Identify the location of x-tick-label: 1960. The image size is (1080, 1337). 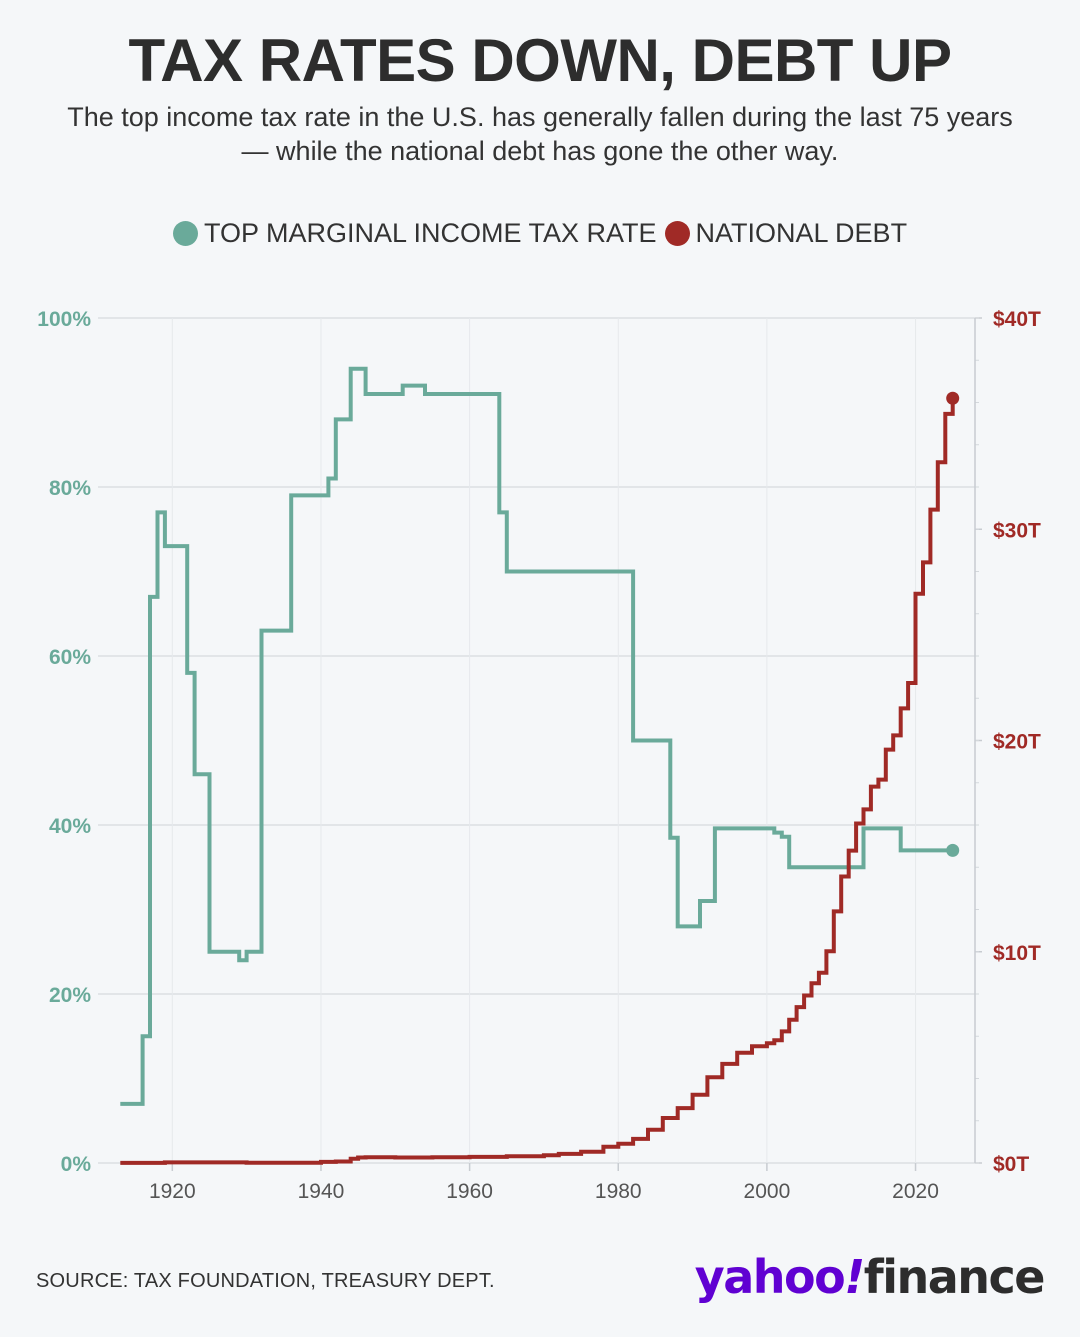
(469, 1191).